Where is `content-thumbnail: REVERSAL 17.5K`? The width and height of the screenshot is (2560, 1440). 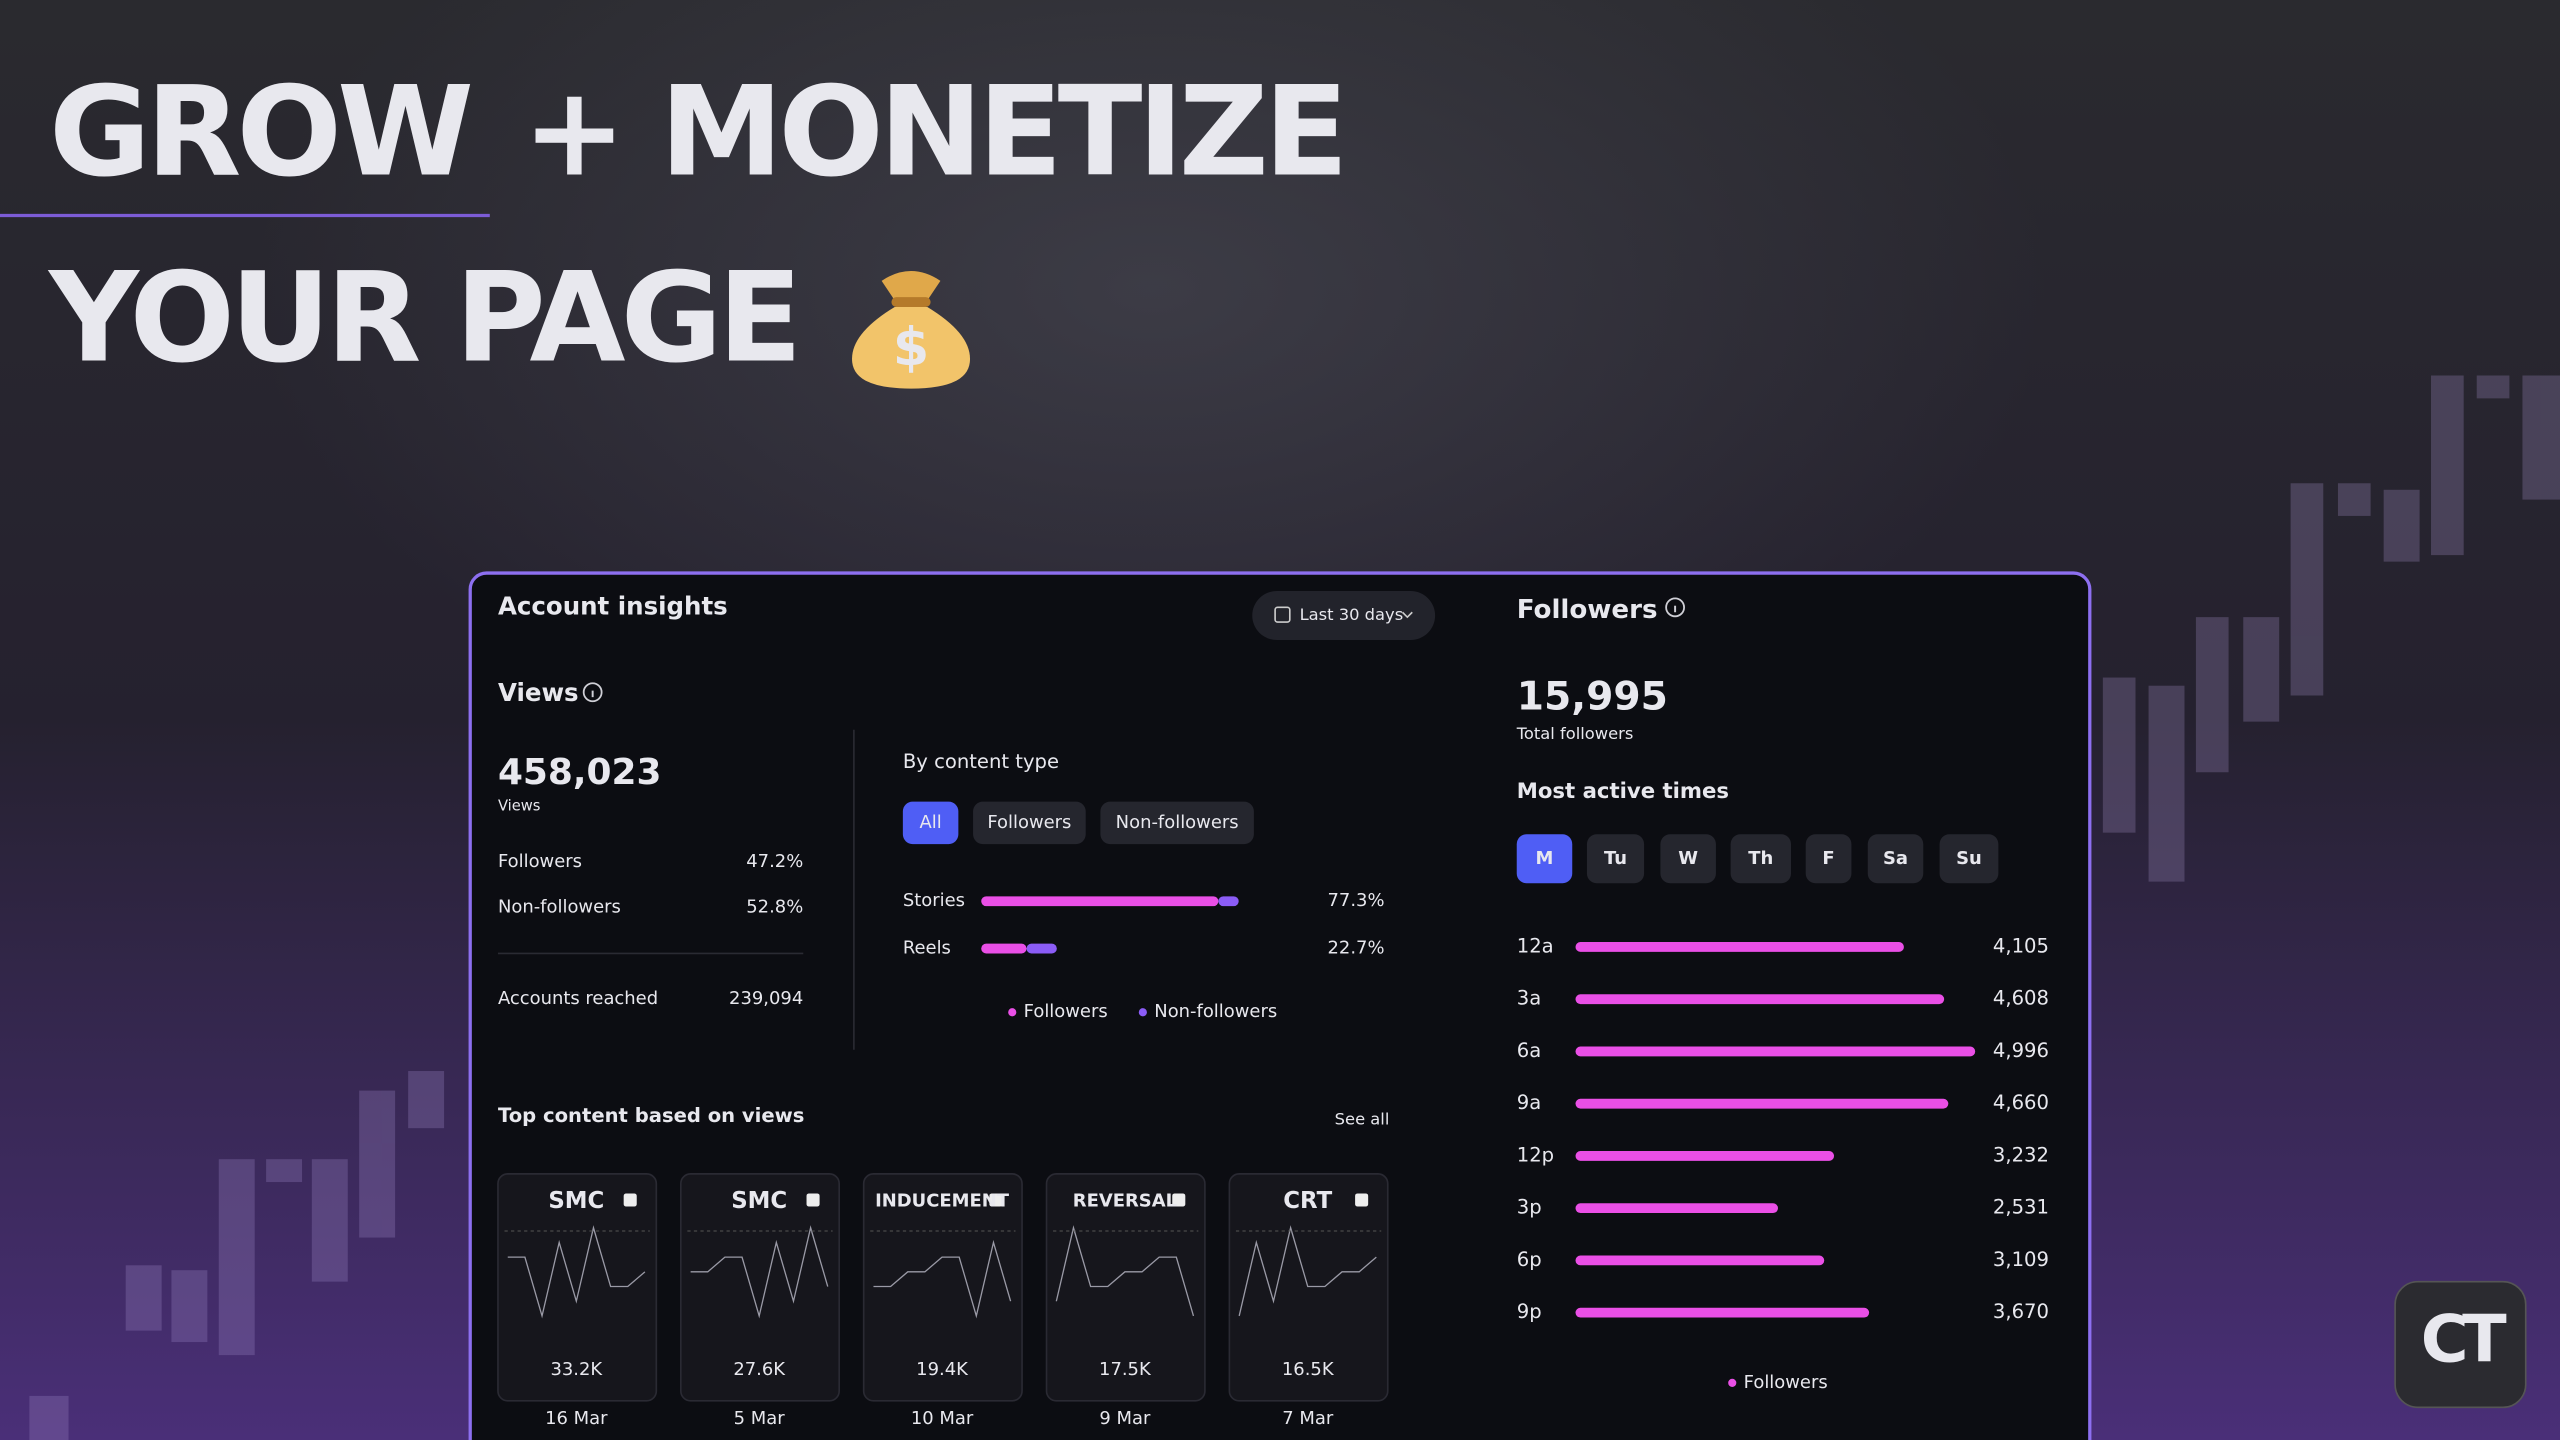 content-thumbnail: REVERSAL 17.5K is located at coordinates (1125, 1287).